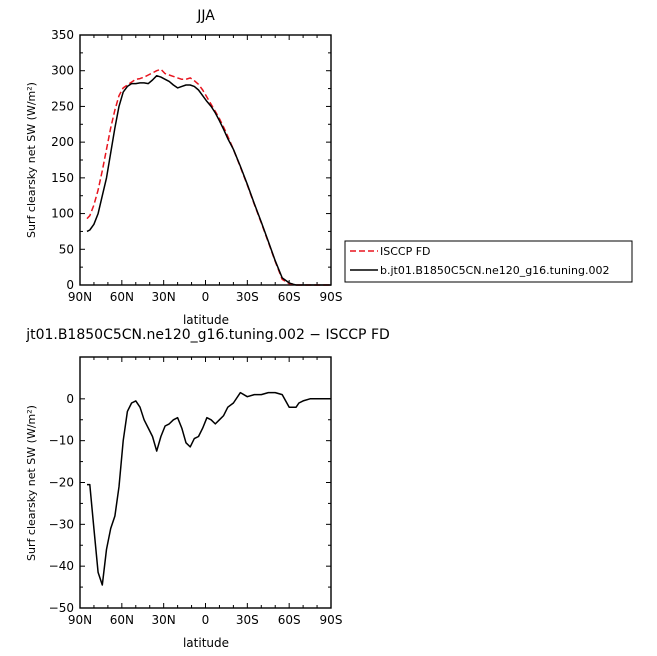  Describe the element at coordinates (62, 214) in the screenshot. I see `y-tick-label: 100` at that location.